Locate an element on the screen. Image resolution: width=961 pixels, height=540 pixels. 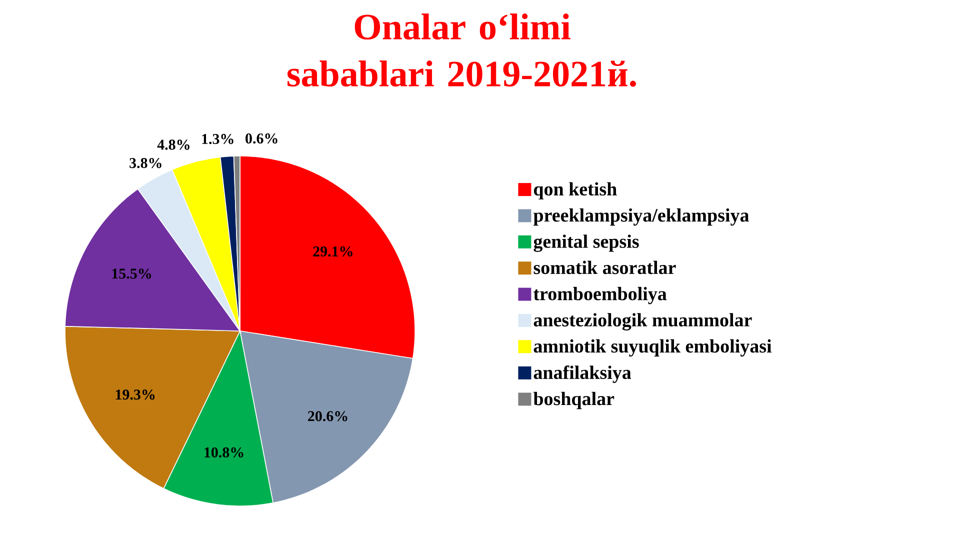
data-label: 10.8% is located at coordinates (224, 452).